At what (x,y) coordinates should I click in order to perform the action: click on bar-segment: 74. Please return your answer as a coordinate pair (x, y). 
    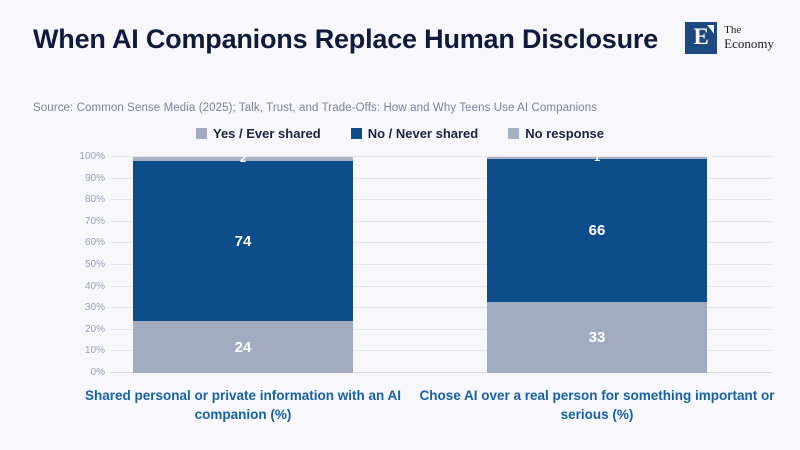
    Looking at the image, I should click on (243, 241).